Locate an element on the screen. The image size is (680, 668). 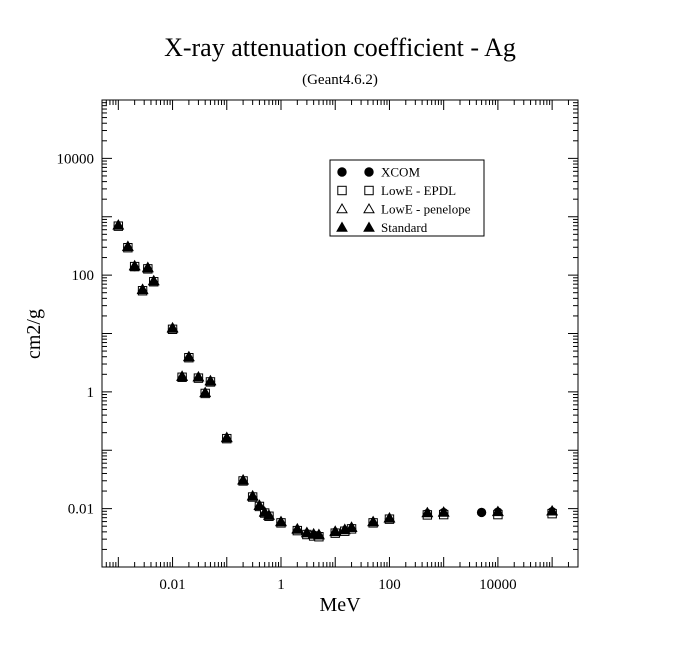
legend-label: Standard is located at coordinates (404, 227).